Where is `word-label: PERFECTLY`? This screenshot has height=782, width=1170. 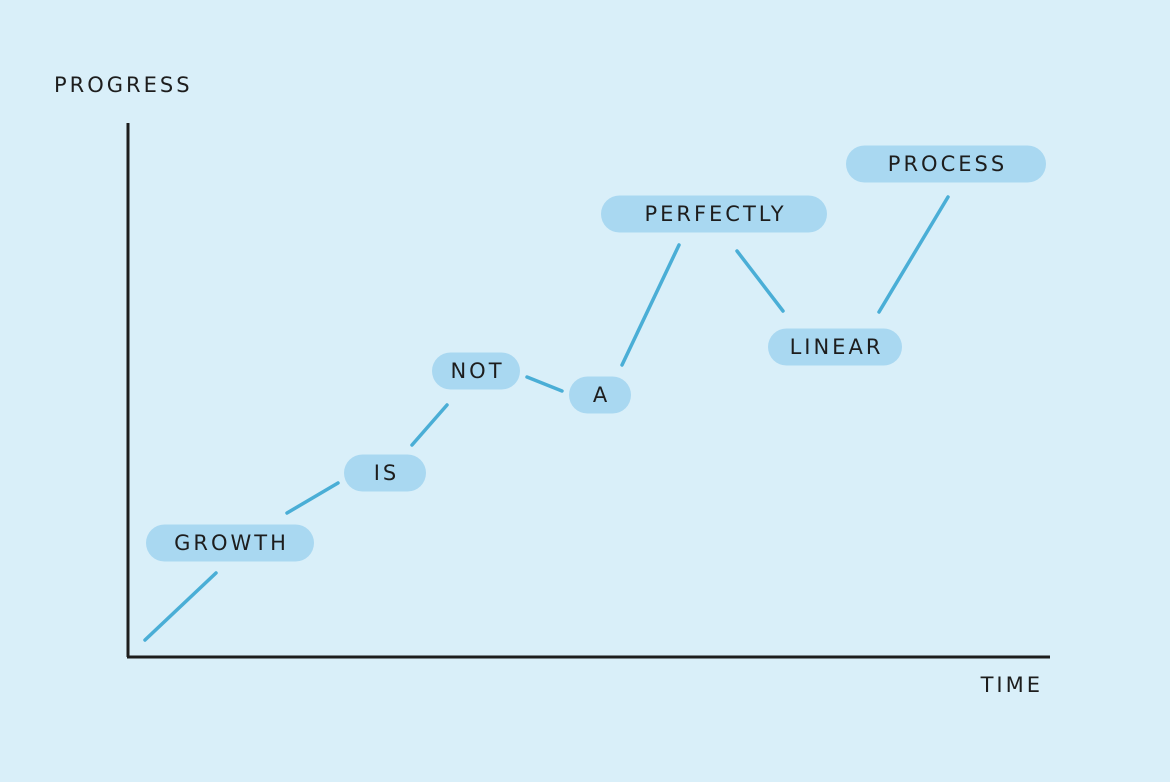
word-label: PERFECTLY is located at coordinates (715, 214).